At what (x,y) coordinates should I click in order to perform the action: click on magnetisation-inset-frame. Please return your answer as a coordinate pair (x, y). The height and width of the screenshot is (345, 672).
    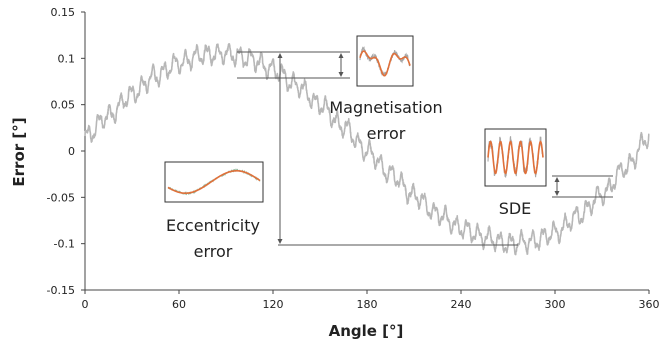
    Looking at the image, I should click on (385, 61).